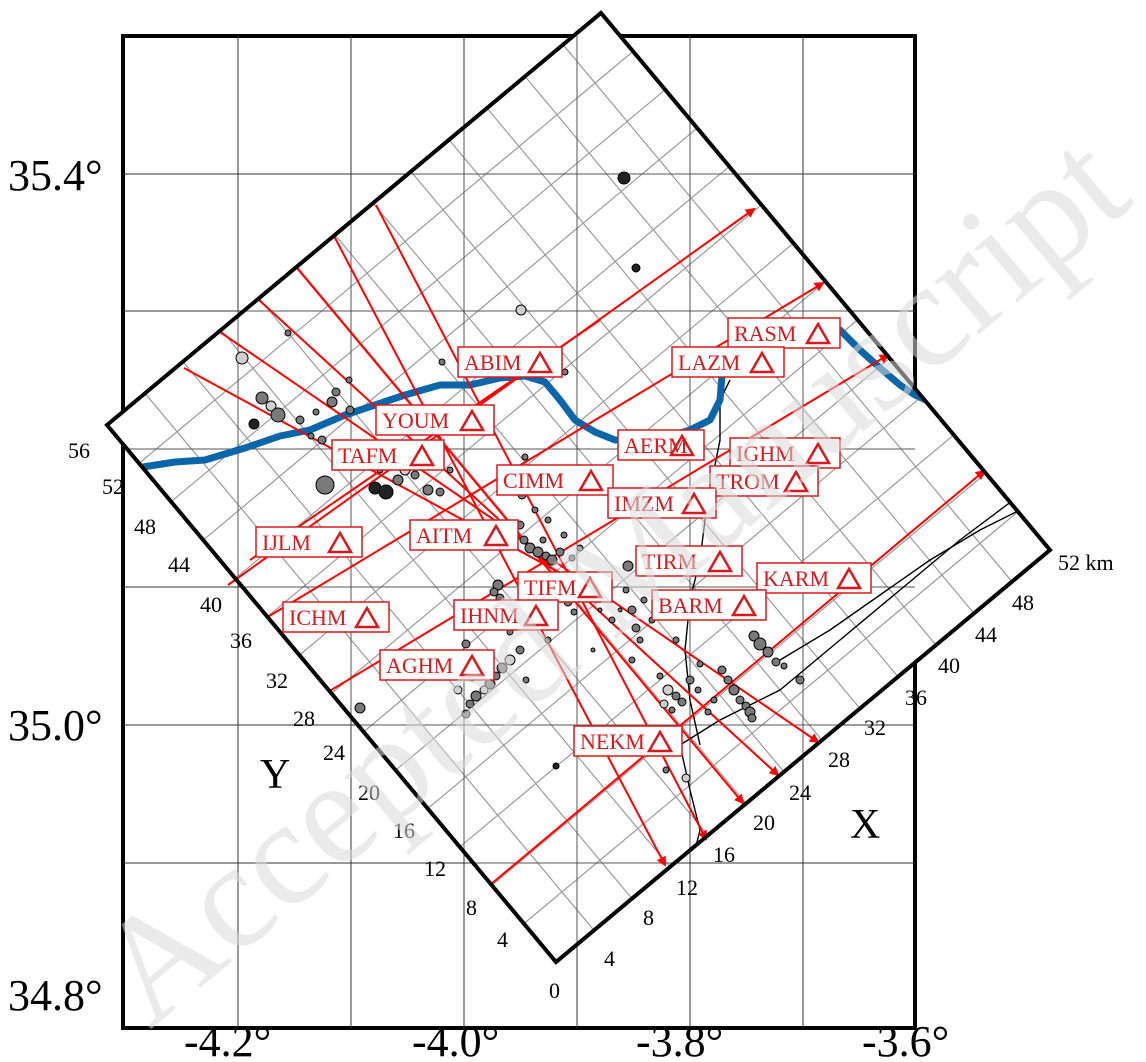 This screenshot has width=1146, height=1062. I want to click on y-tick-label: 44, so click(179, 564).